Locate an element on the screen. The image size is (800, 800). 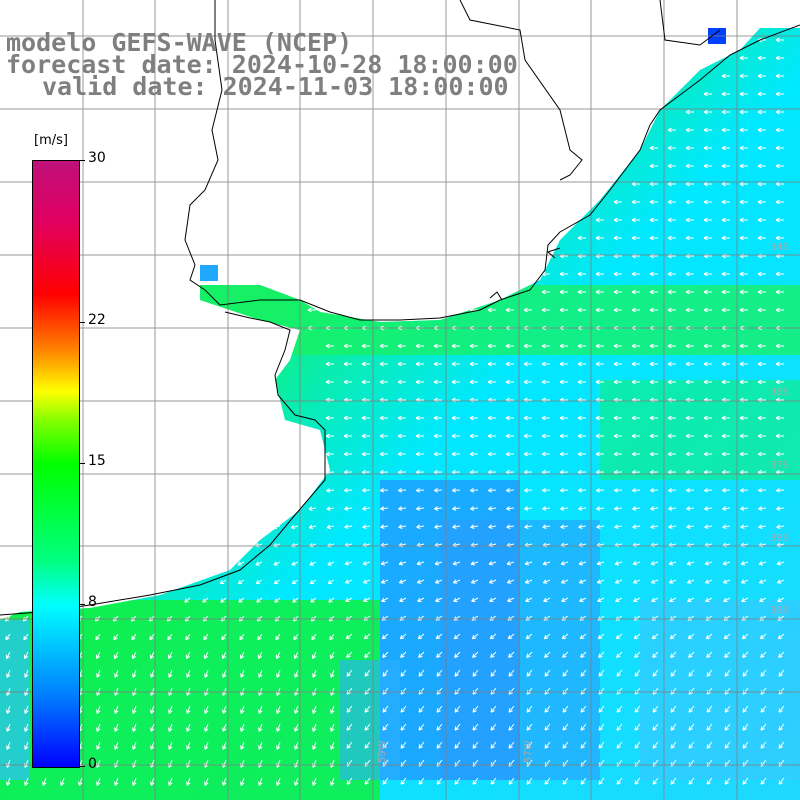
lat-label: 39S is located at coordinates (779, 610).